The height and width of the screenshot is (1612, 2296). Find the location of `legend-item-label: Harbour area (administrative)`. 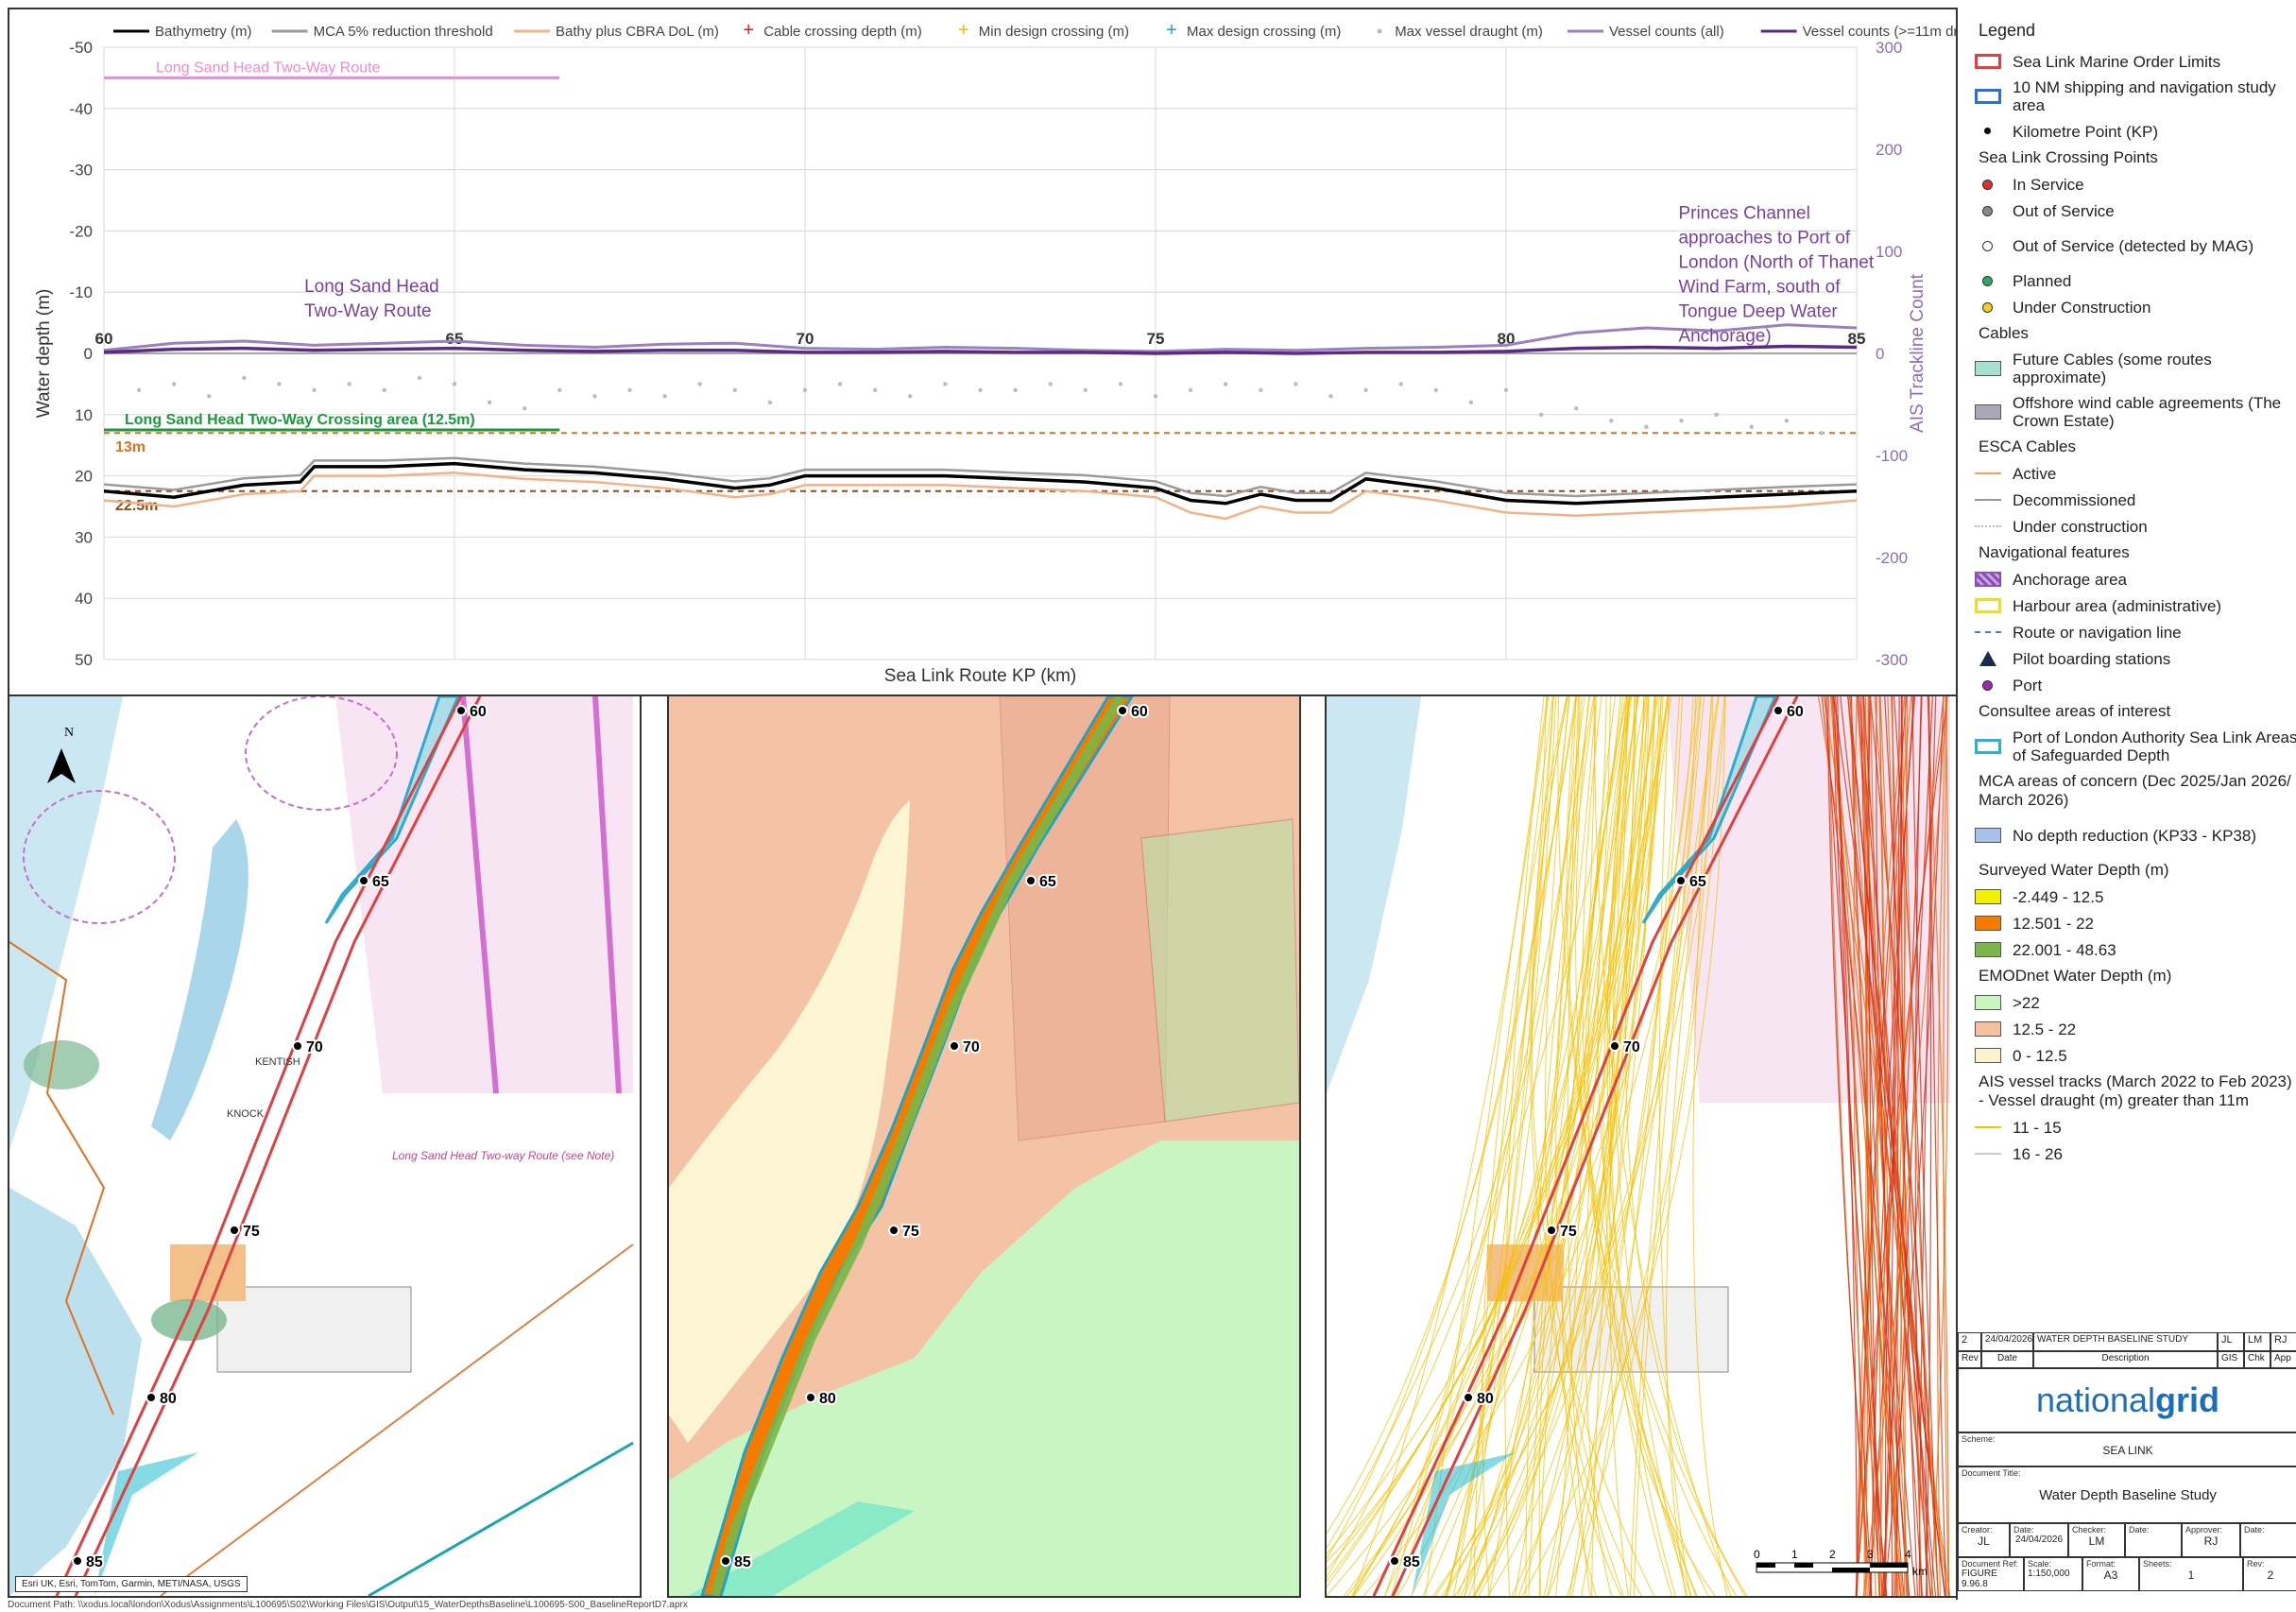

legend-item-label: Harbour area (administrative) is located at coordinates (2118, 605).